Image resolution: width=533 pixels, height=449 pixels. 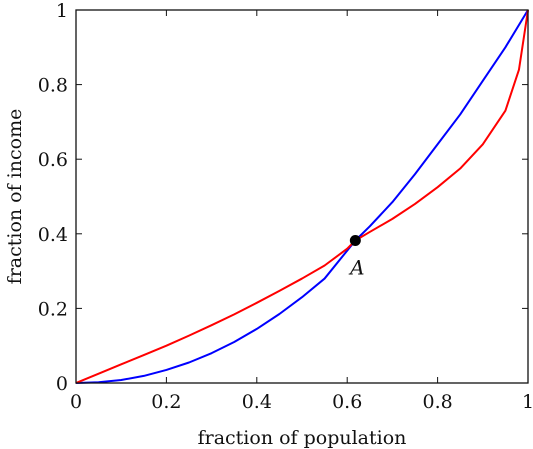 What do you see at coordinates (76, 402) in the screenshot?
I see `x-tick-label: 0` at bounding box center [76, 402].